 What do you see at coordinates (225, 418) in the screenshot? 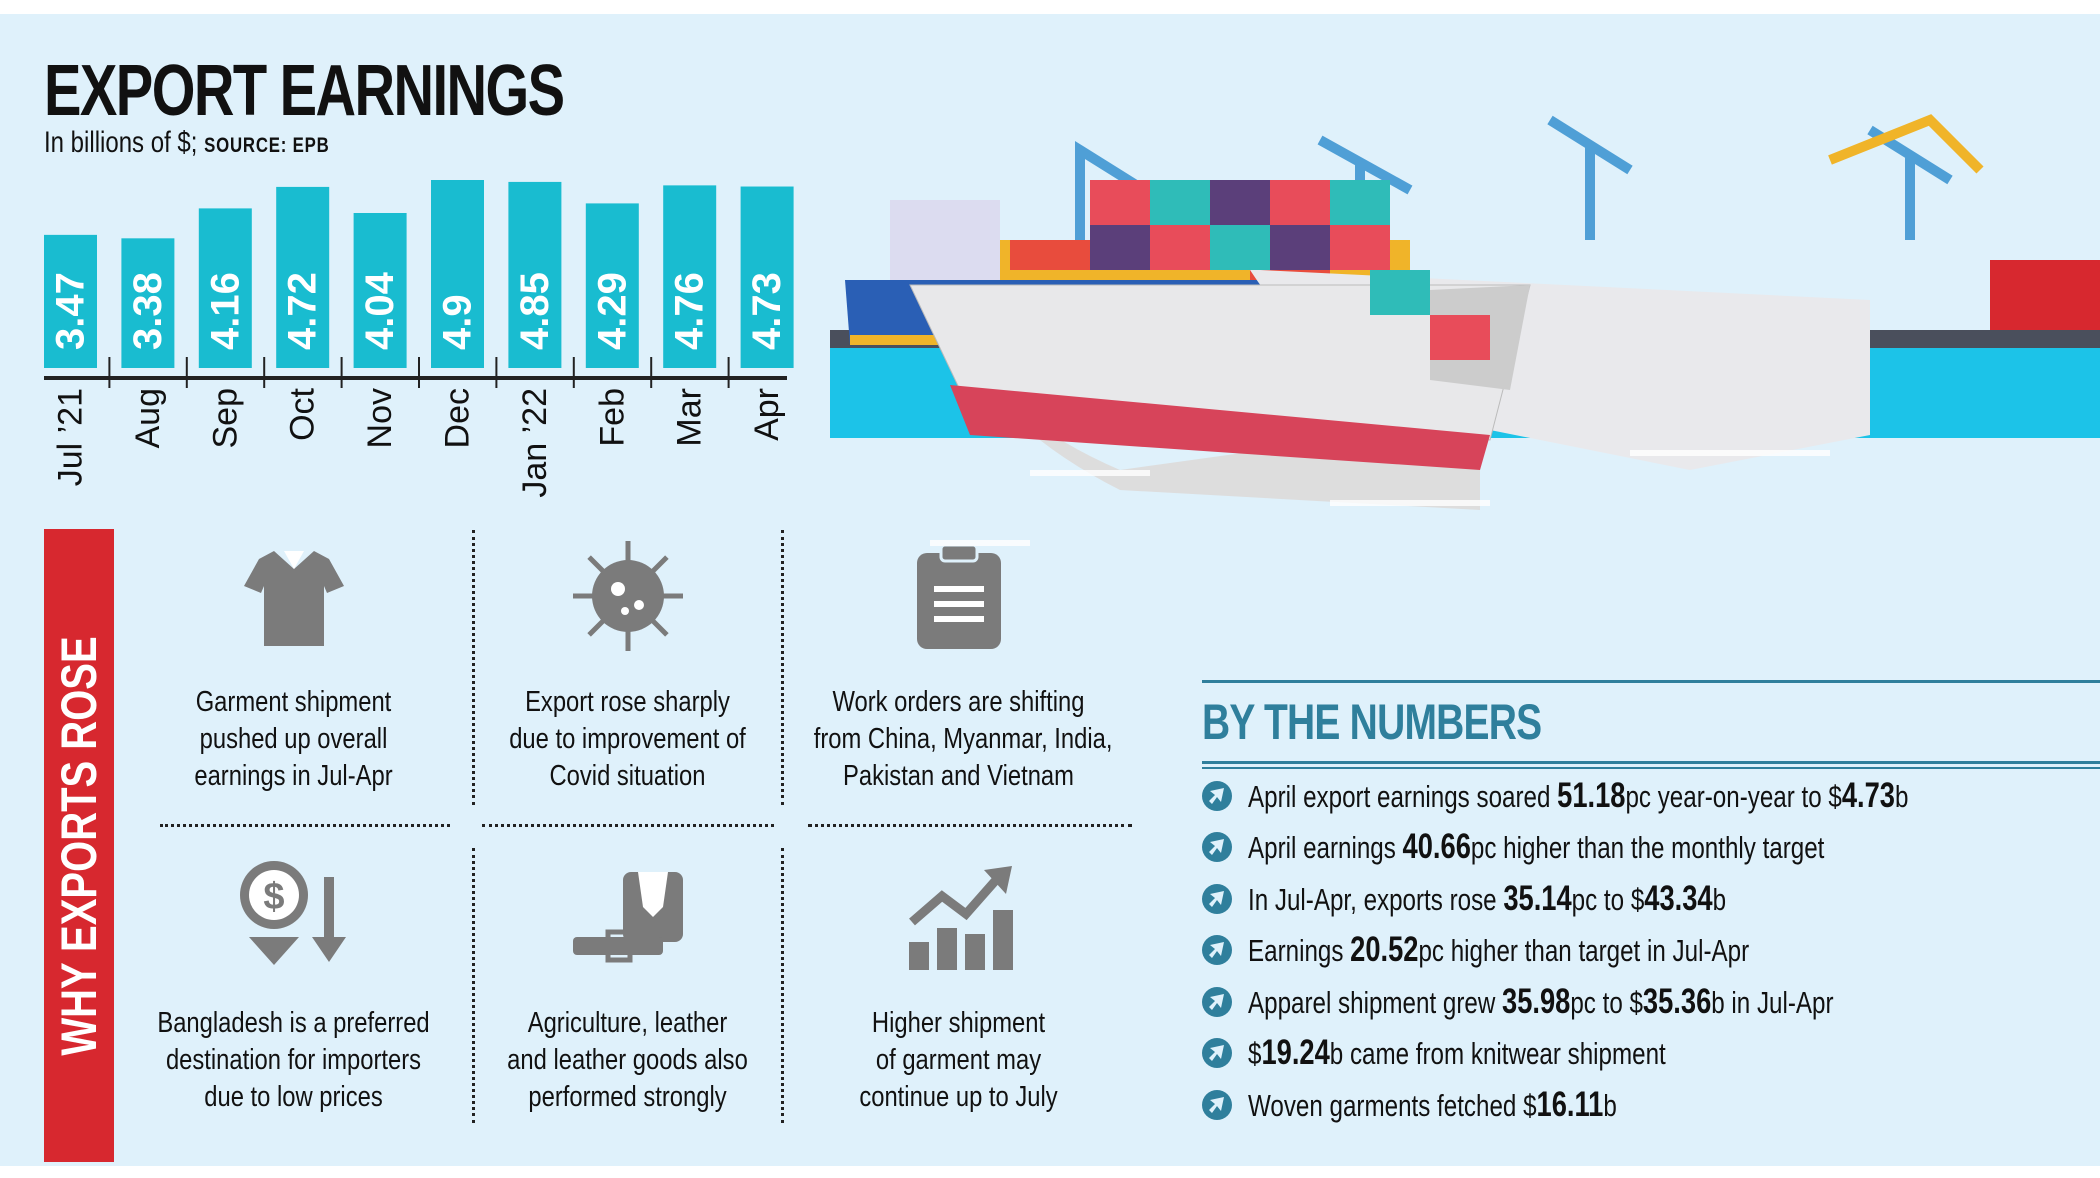
I see `category-label: Sep` at bounding box center [225, 418].